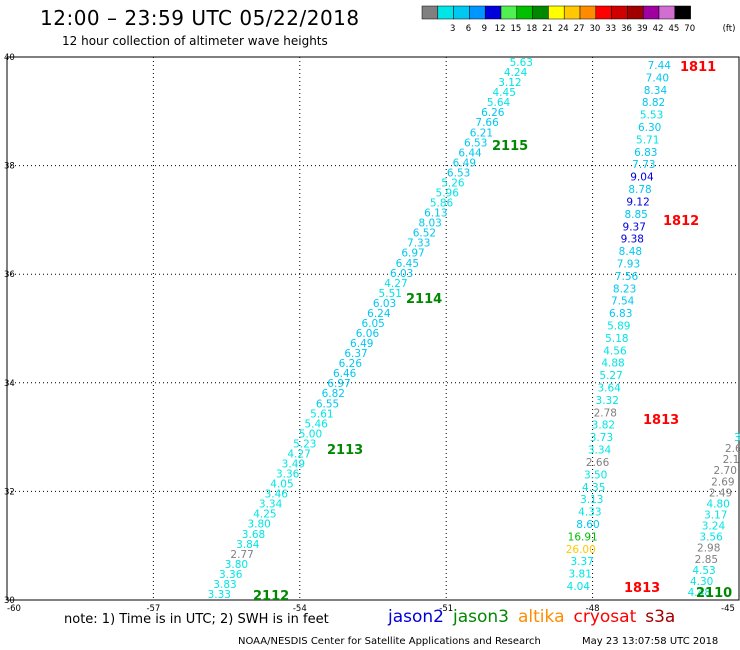 This screenshot has height=650, width=740. Describe the element at coordinates (578, 19) in the screenshot. I see `color-legend: 3 6 9 12 15 18 21 24 27 30 33 36 39 42 45 70 (ft)` at that location.